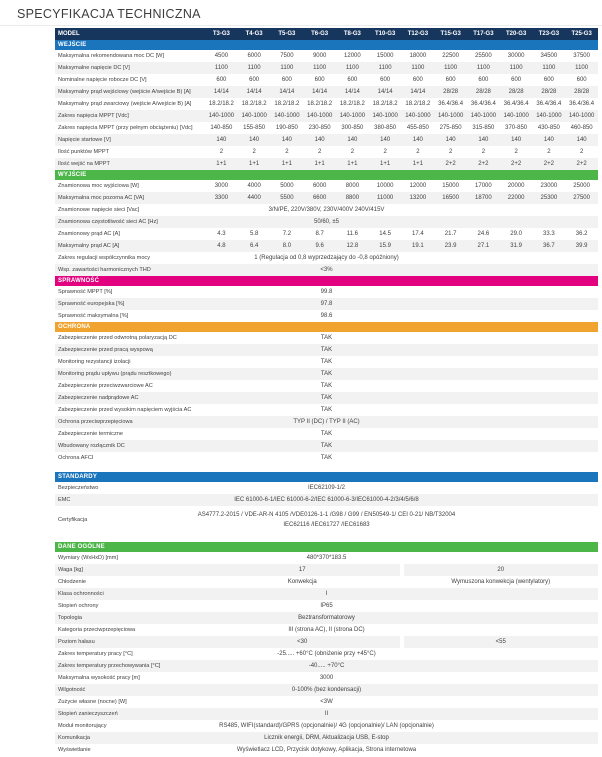  I want to click on row-label: Maksymalne napięcie DC [V], so click(94, 68).